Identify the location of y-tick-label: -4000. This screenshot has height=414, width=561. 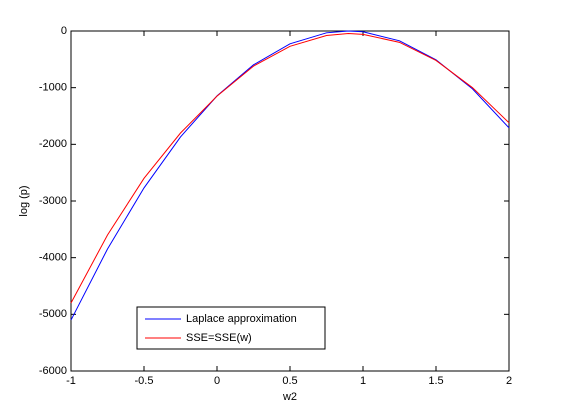
(53, 258).